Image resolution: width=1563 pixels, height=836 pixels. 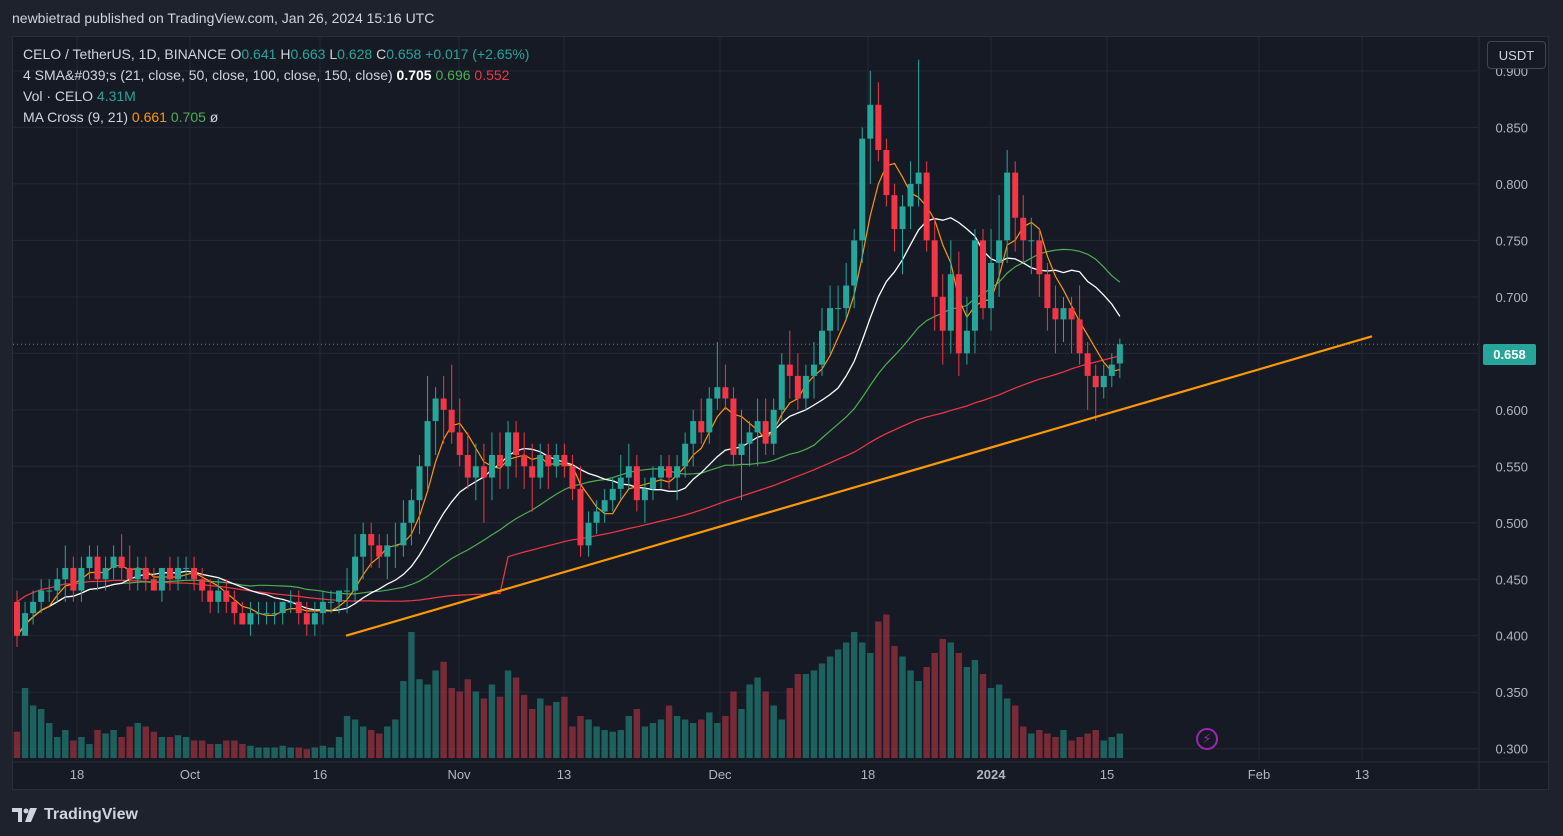 What do you see at coordinates (1511, 749) in the screenshot?
I see `y-tick-label: 0.300` at bounding box center [1511, 749].